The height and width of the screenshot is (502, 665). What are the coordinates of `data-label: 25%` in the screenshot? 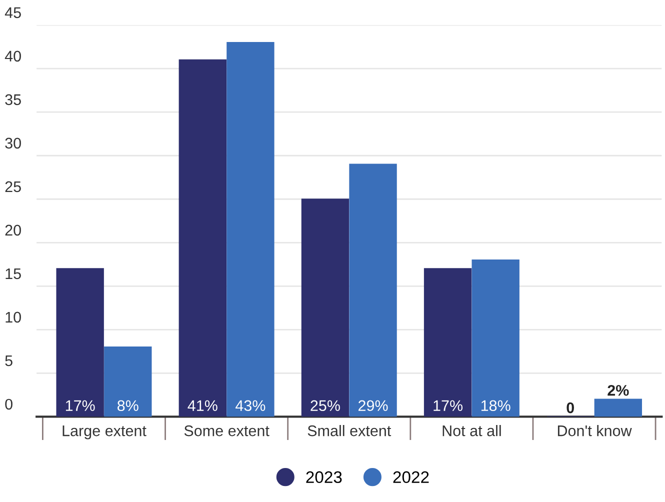 It's located at (325, 406).